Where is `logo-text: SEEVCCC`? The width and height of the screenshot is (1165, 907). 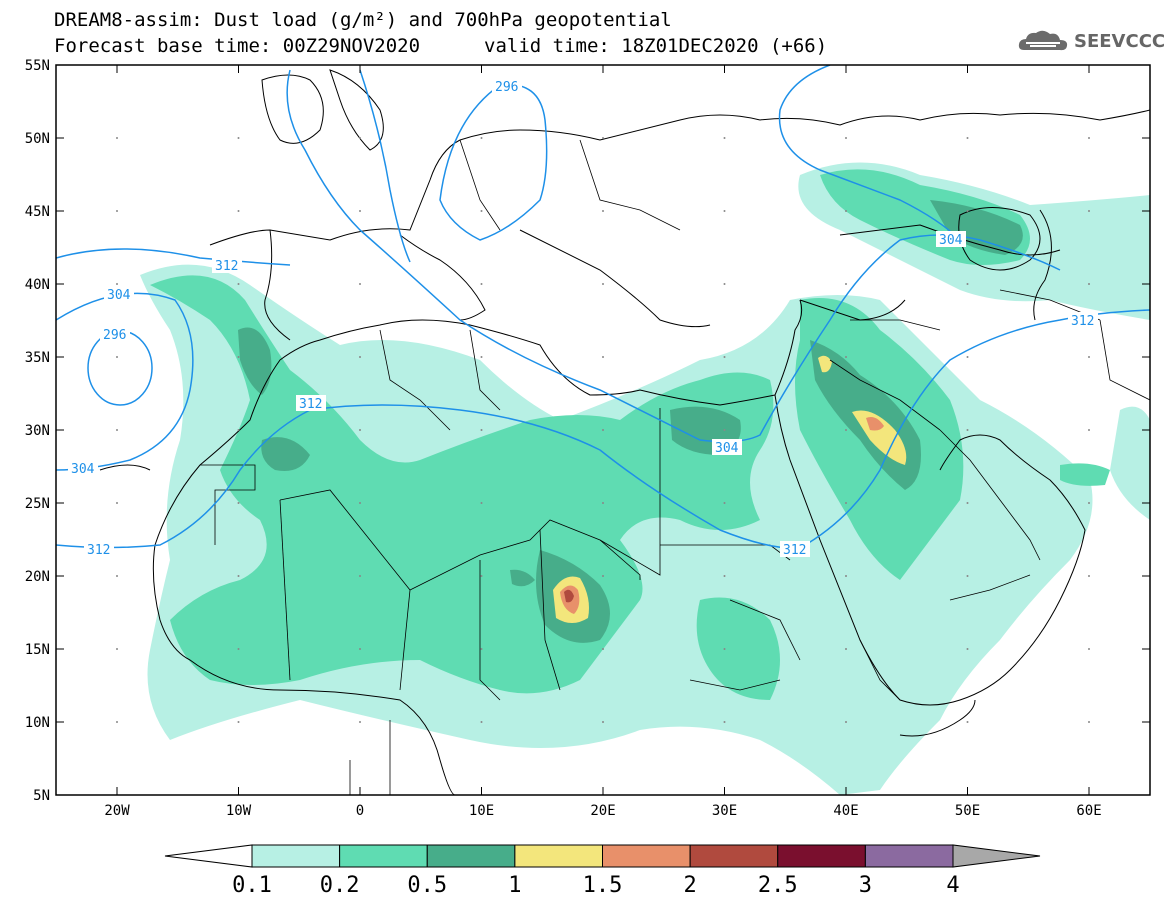
logo-text: SEEVCCC is located at coordinates (1119, 41).